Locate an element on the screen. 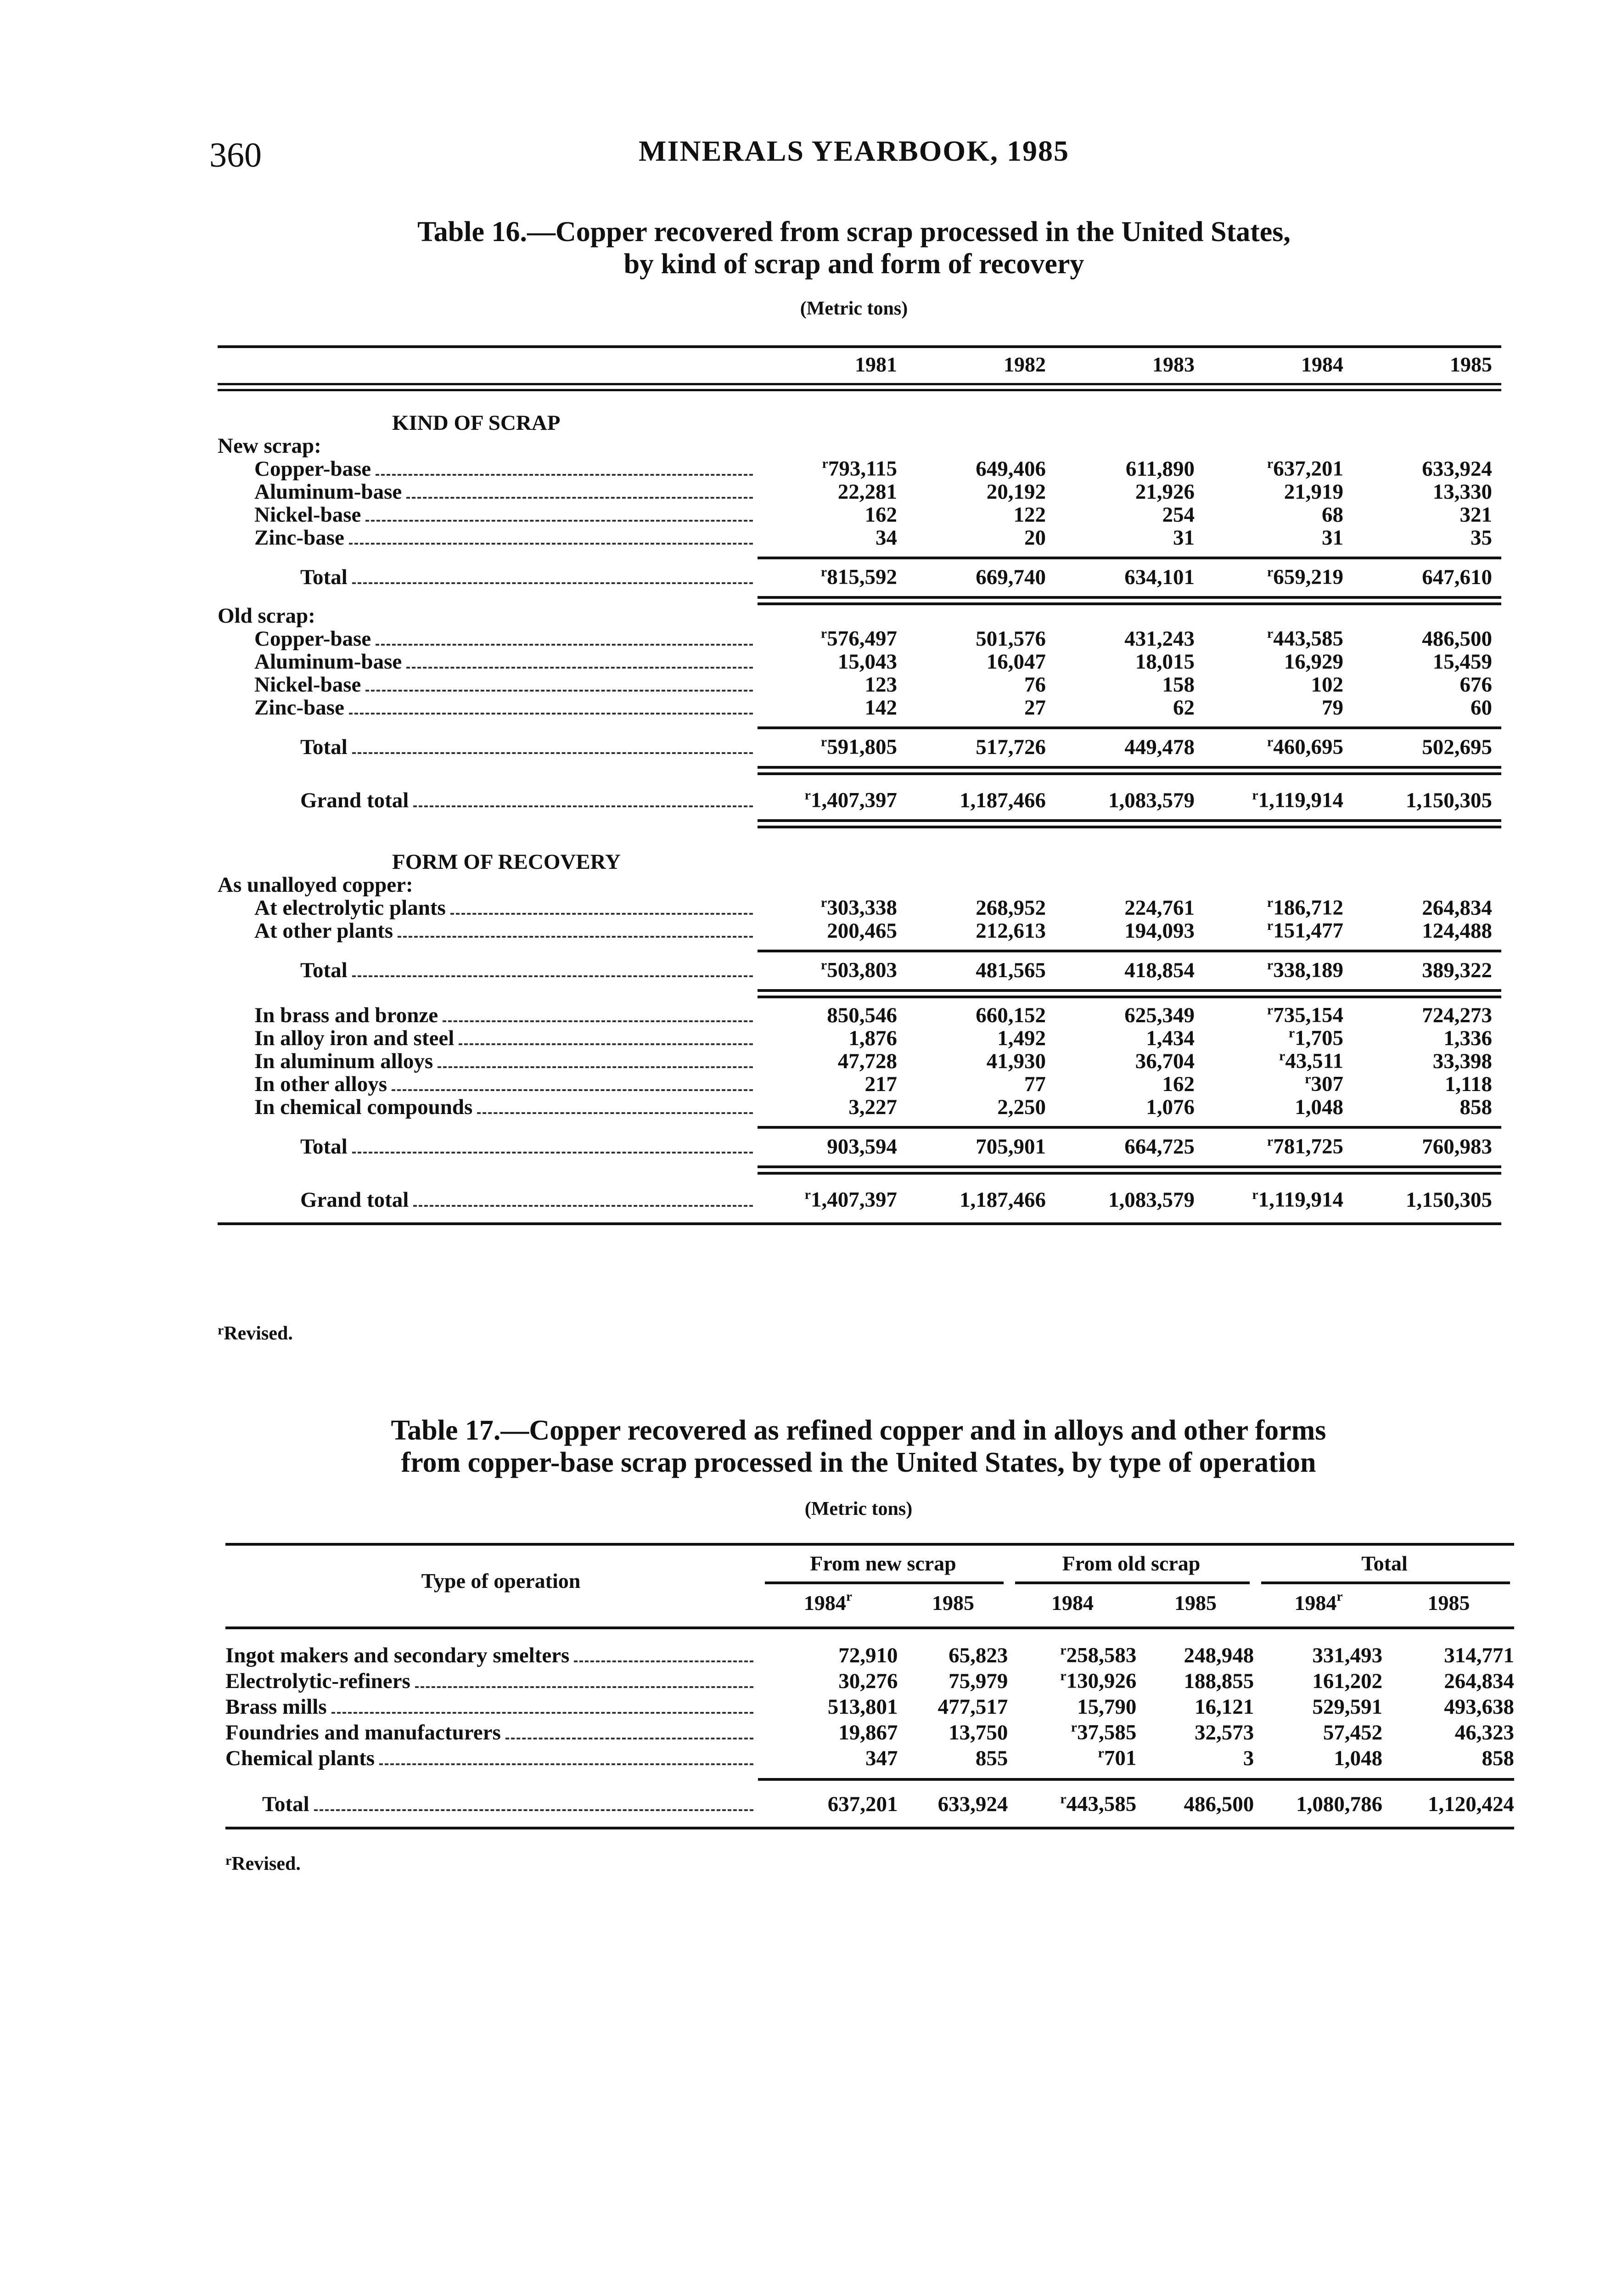  footnote-text: Revised. is located at coordinates (266, 1863).